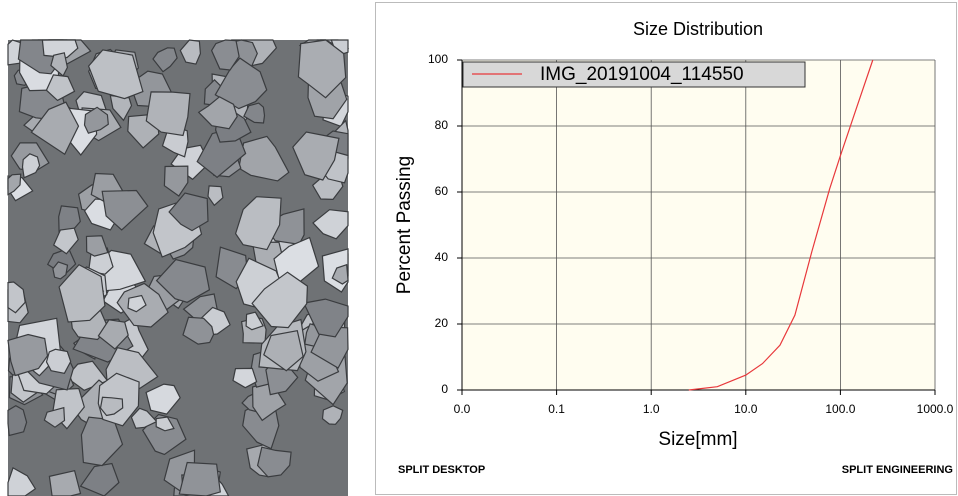  I want to click on y-tick-label: 0, so click(444, 389).